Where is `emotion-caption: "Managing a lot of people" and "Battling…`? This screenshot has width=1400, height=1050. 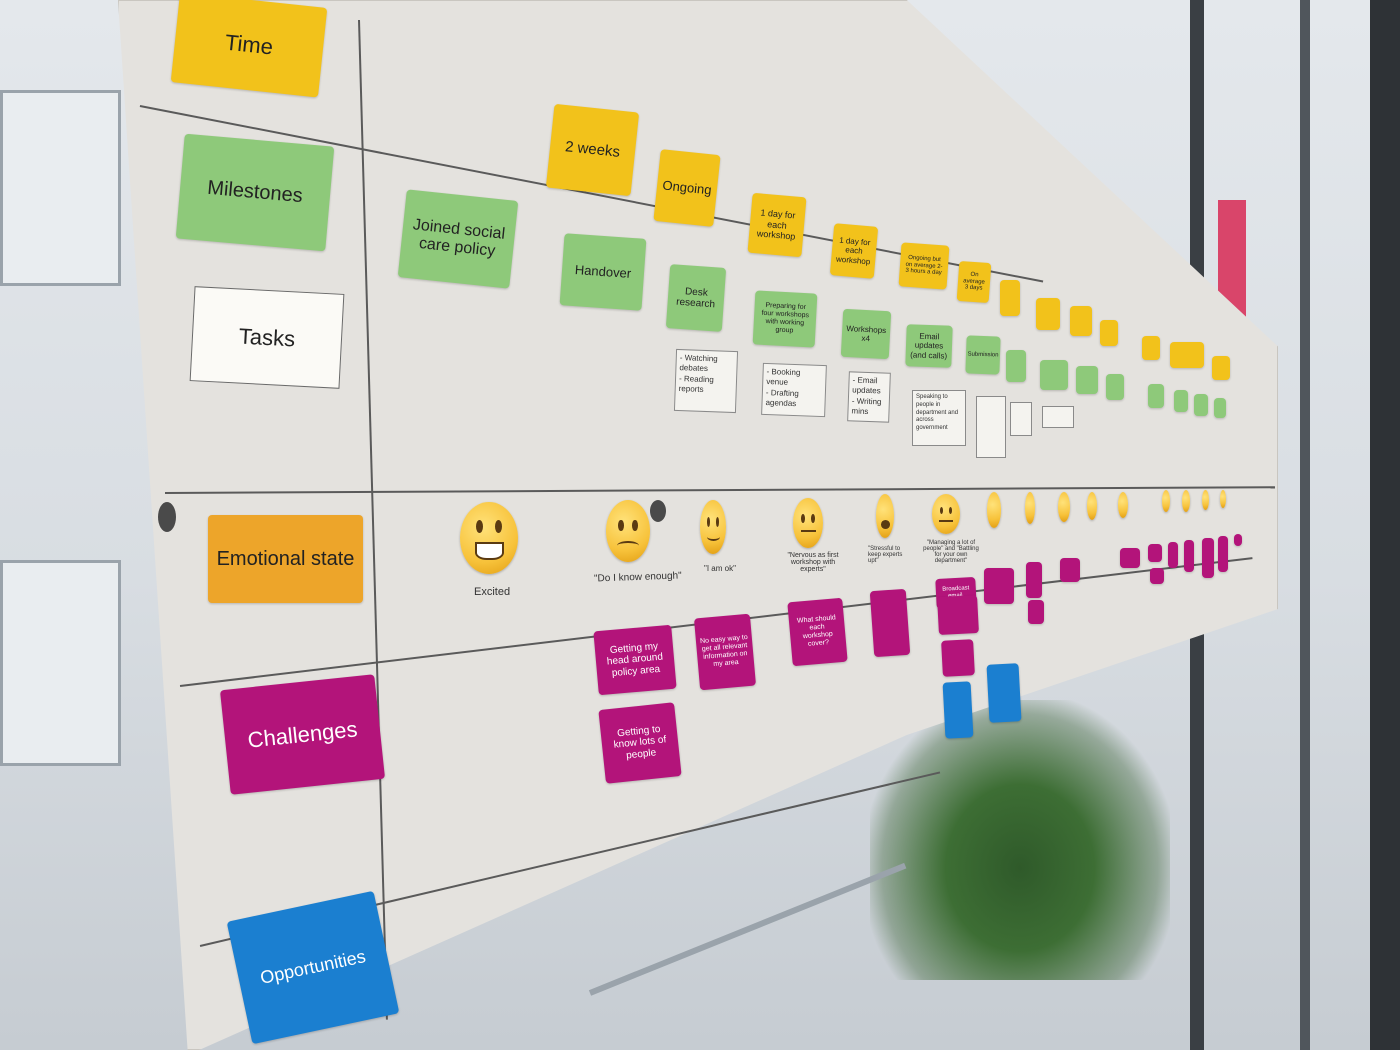 emotion-caption: "Managing a lot of people" and "Battling… is located at coordinates (951, 552).